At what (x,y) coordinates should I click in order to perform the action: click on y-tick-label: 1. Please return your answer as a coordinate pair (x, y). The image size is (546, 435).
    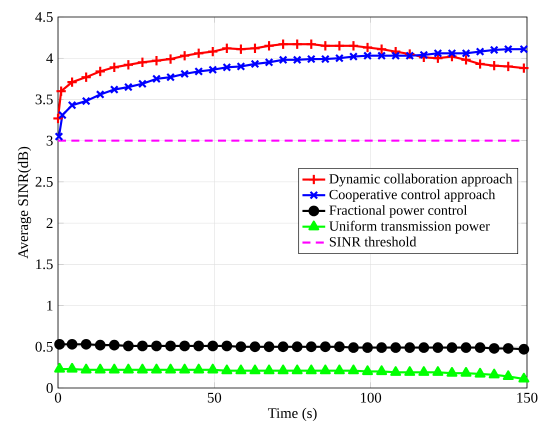
    Looking at the image, I should click on (49, 305).